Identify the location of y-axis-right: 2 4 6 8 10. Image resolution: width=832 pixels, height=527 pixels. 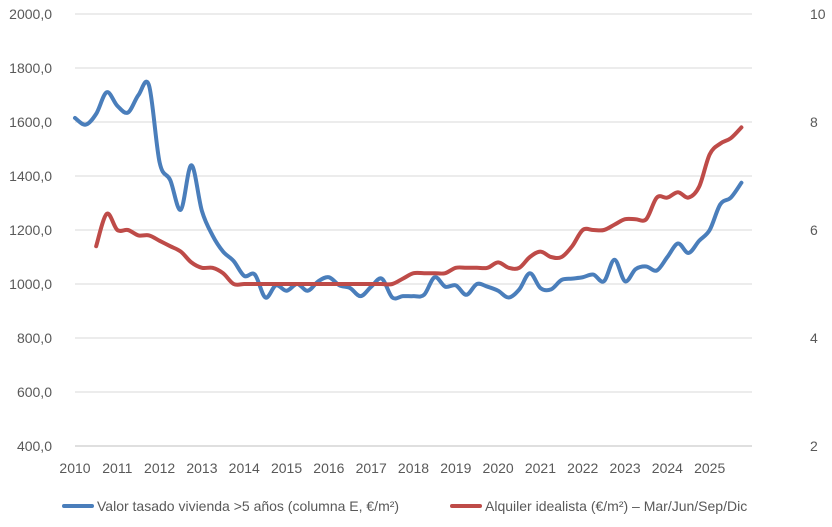
(818, 230).